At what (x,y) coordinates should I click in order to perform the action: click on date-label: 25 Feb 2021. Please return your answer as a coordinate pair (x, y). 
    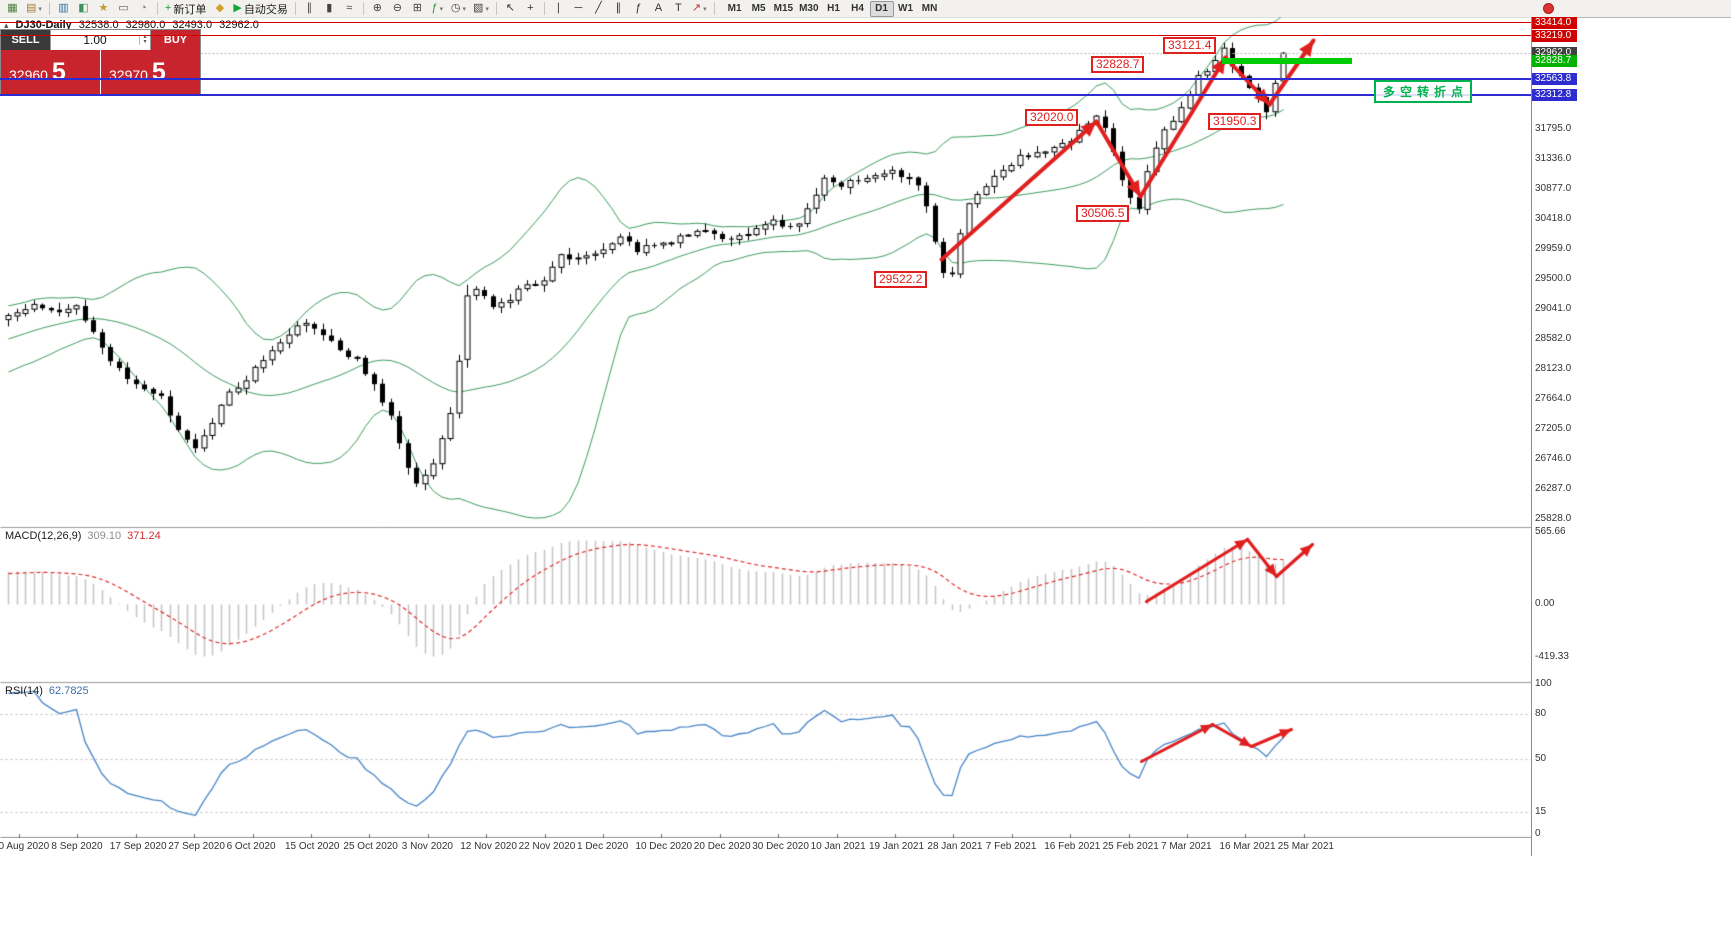
    Looking at the image, I should click on (1130, 846).